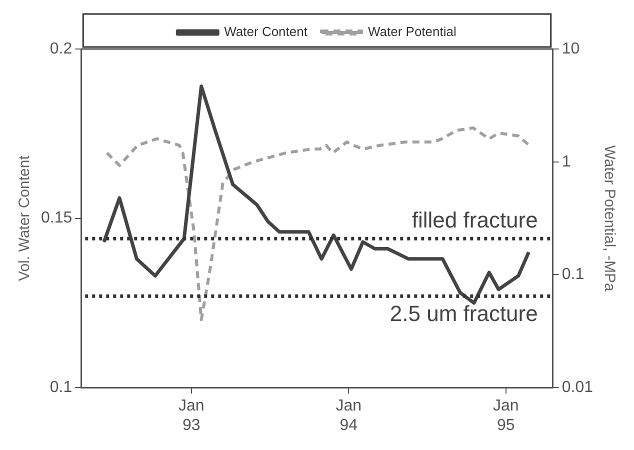  I want to click on legend-label: Water Potential, so click(412, 32).